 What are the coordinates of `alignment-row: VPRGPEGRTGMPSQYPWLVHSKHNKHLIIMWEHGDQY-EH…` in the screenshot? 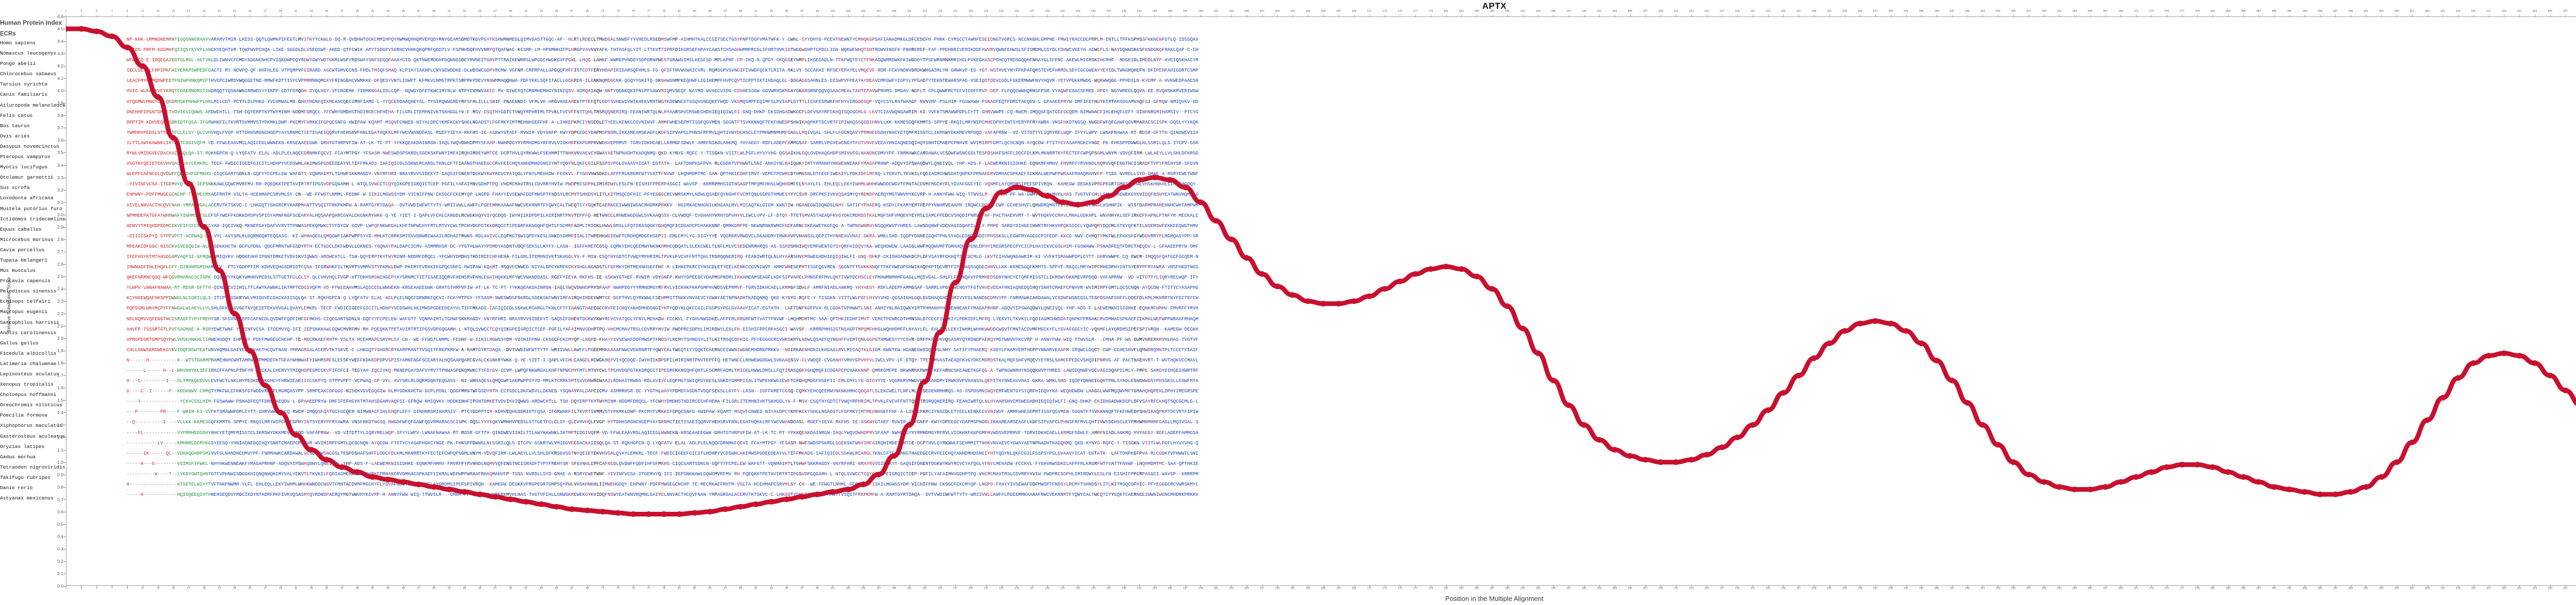 It's located at (633, 340).